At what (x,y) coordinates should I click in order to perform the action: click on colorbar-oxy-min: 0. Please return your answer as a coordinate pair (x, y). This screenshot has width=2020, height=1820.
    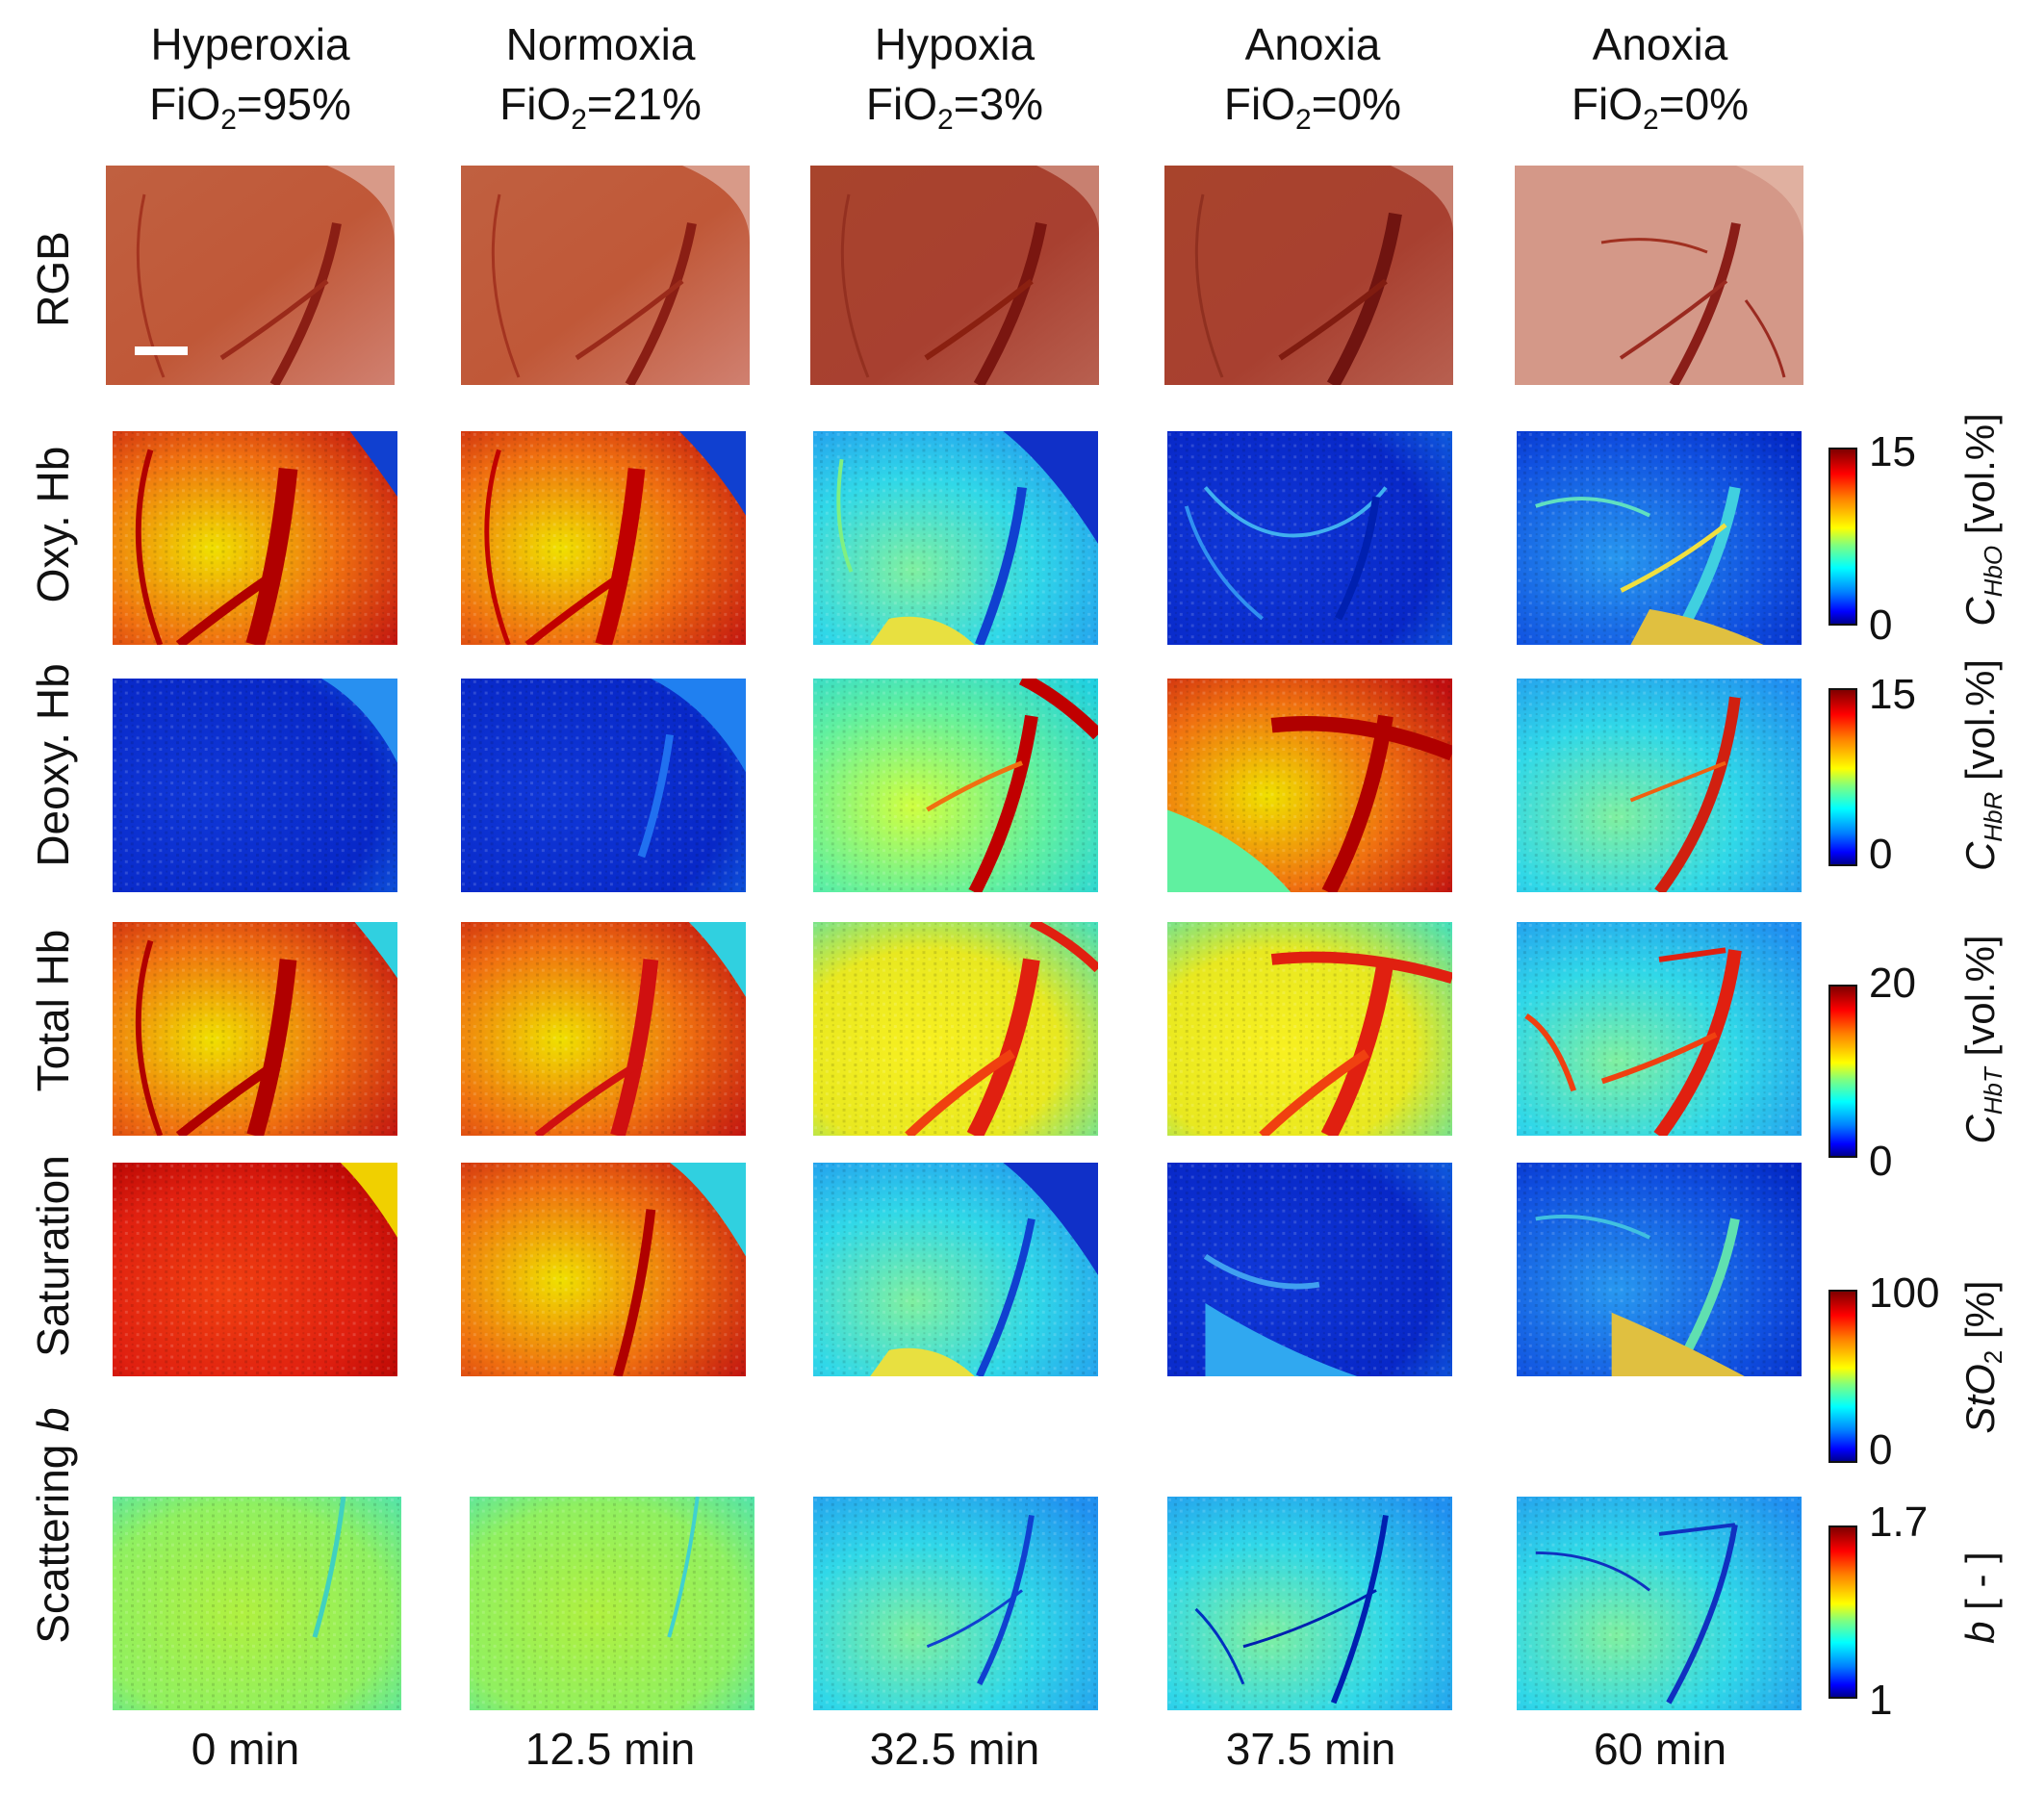
    Looking at the image, I should click on (1881, 626).